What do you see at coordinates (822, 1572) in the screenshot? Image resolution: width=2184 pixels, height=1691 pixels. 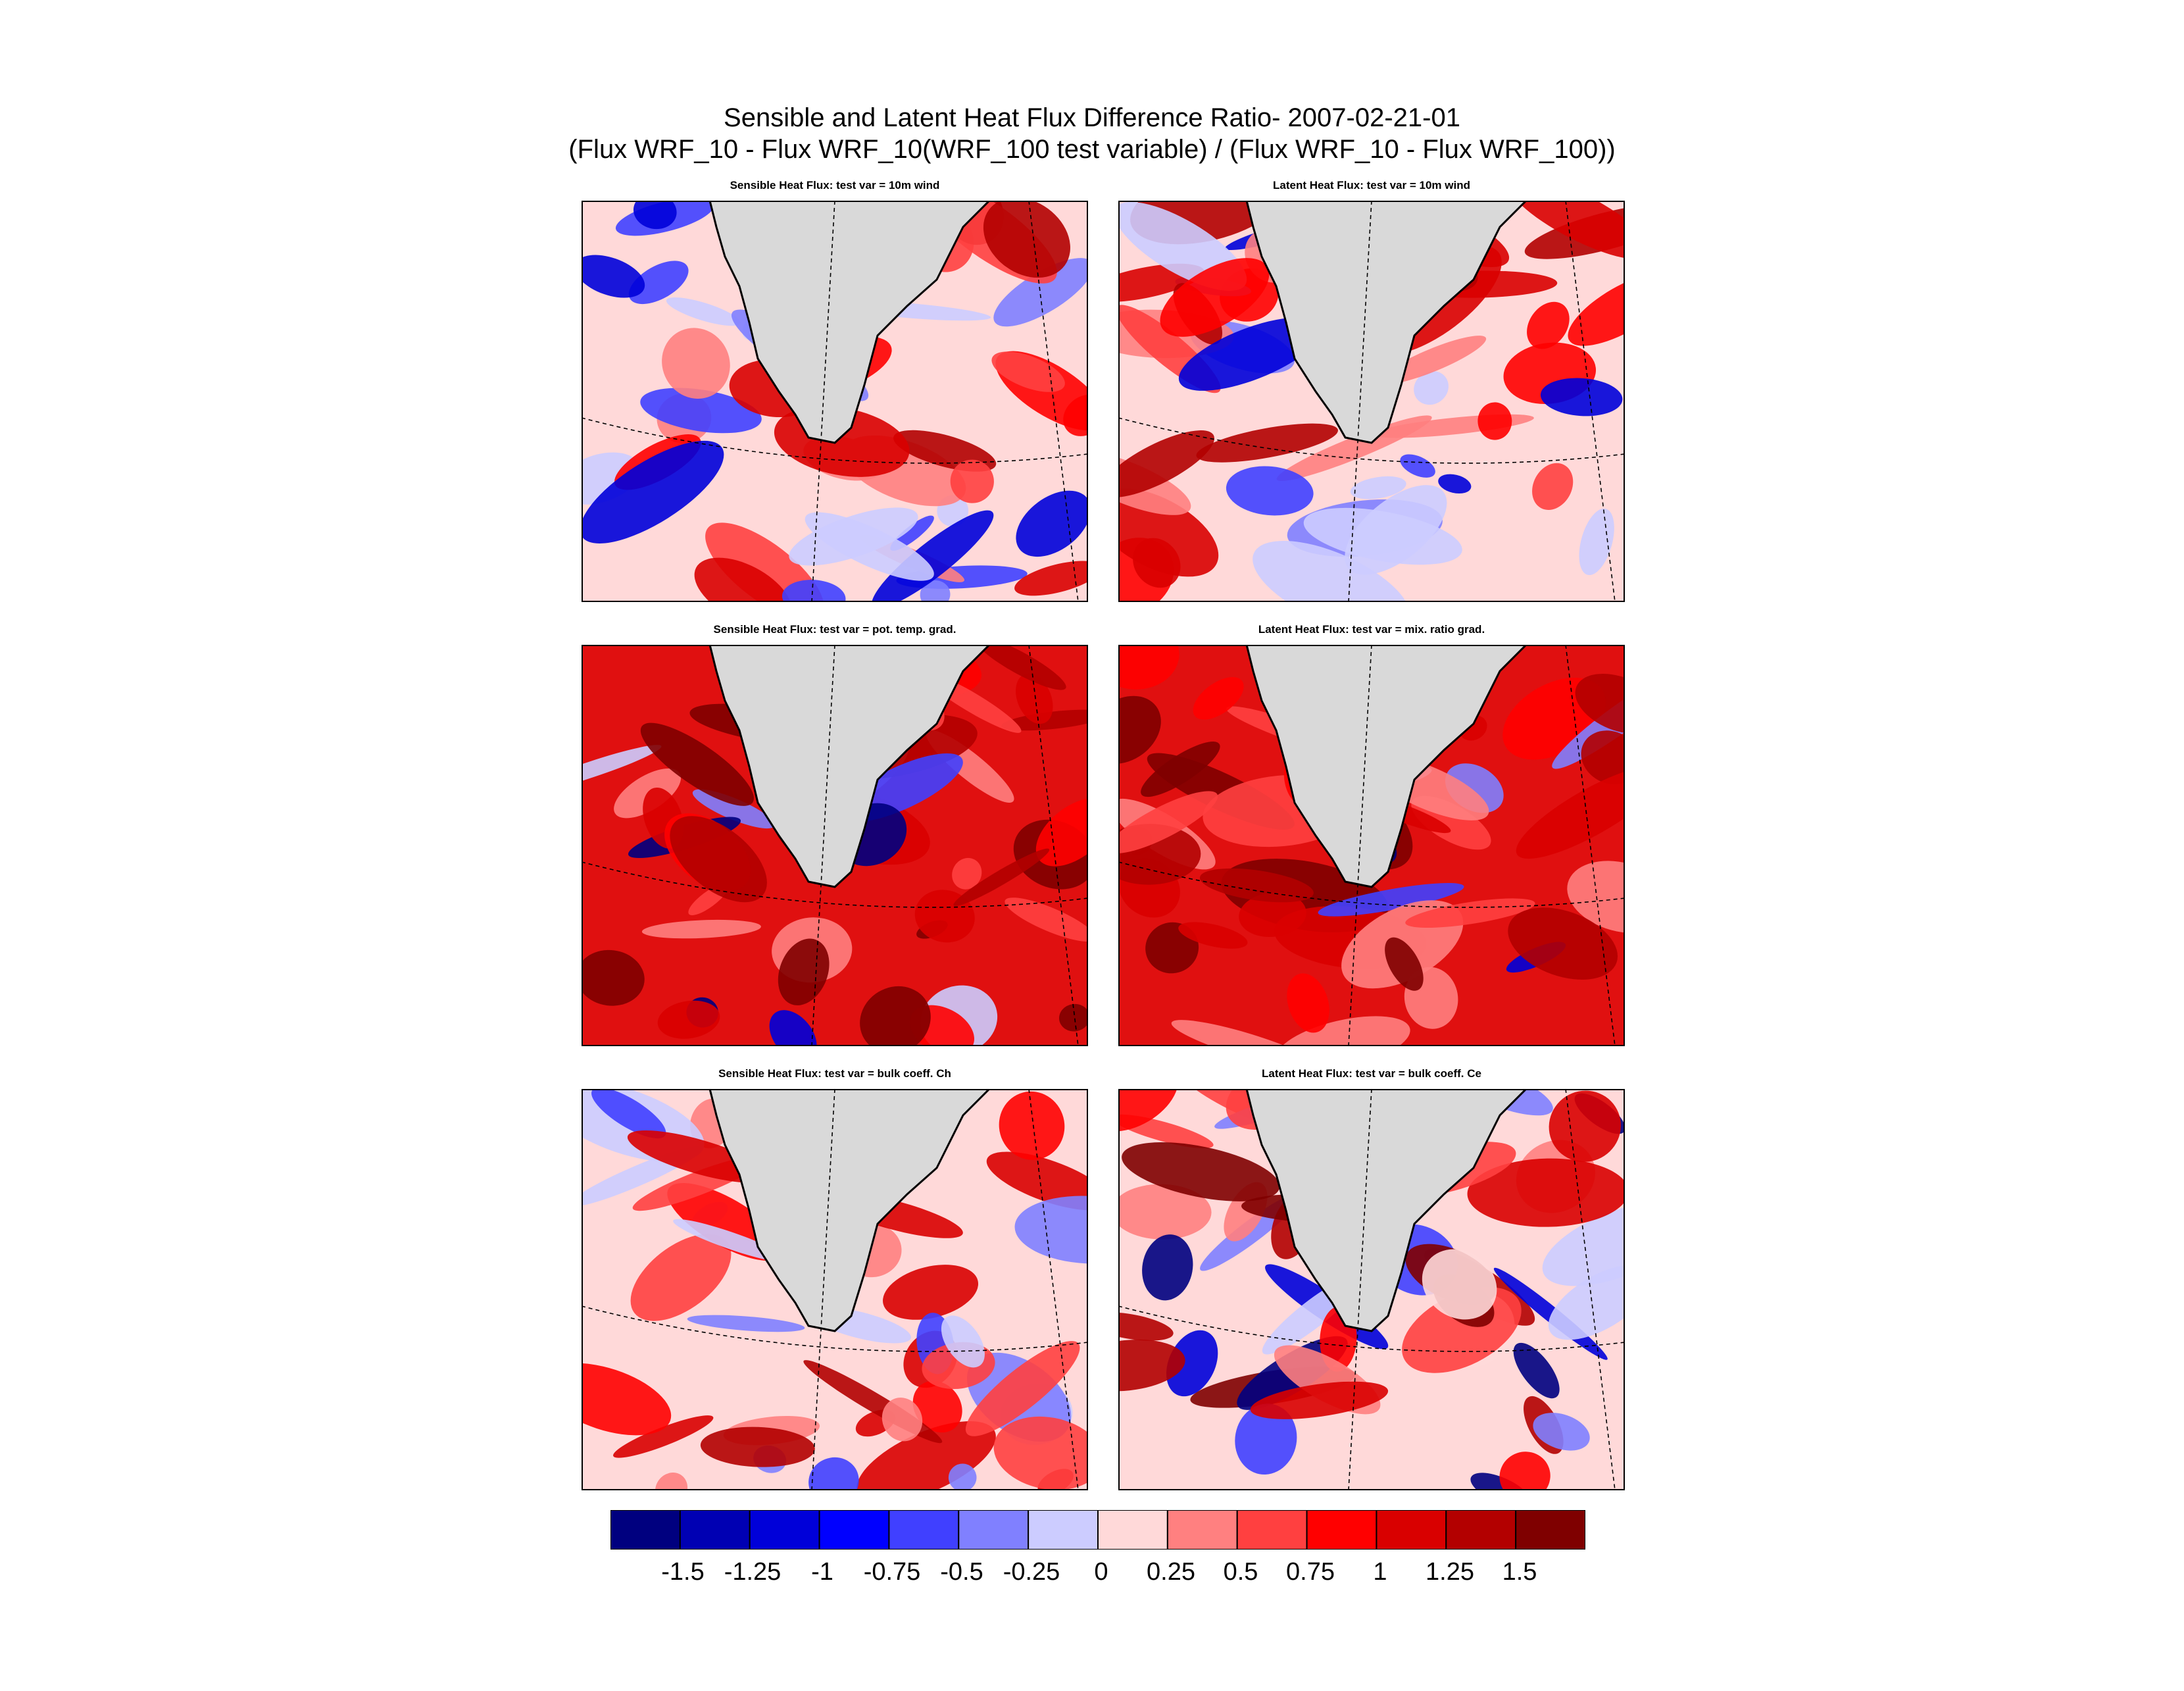 I see `colorbar-label: -1` at bounding box center [822, 1572].